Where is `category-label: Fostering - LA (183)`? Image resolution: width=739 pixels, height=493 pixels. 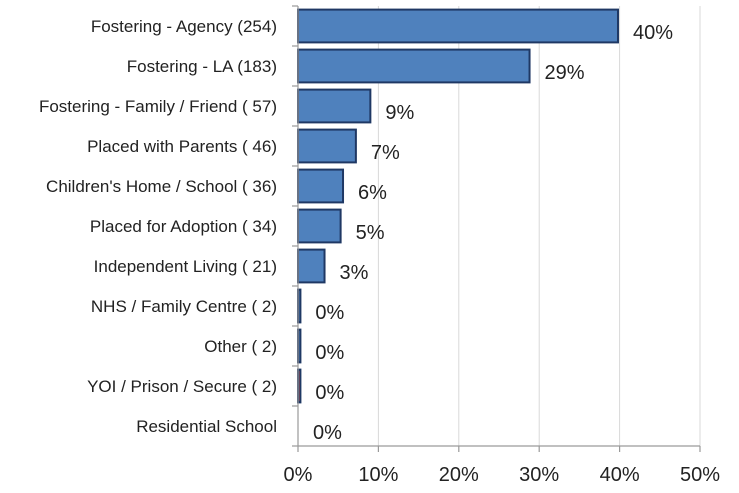
category-label: Fostering - LA (183) is located at coordinates (202, 66).